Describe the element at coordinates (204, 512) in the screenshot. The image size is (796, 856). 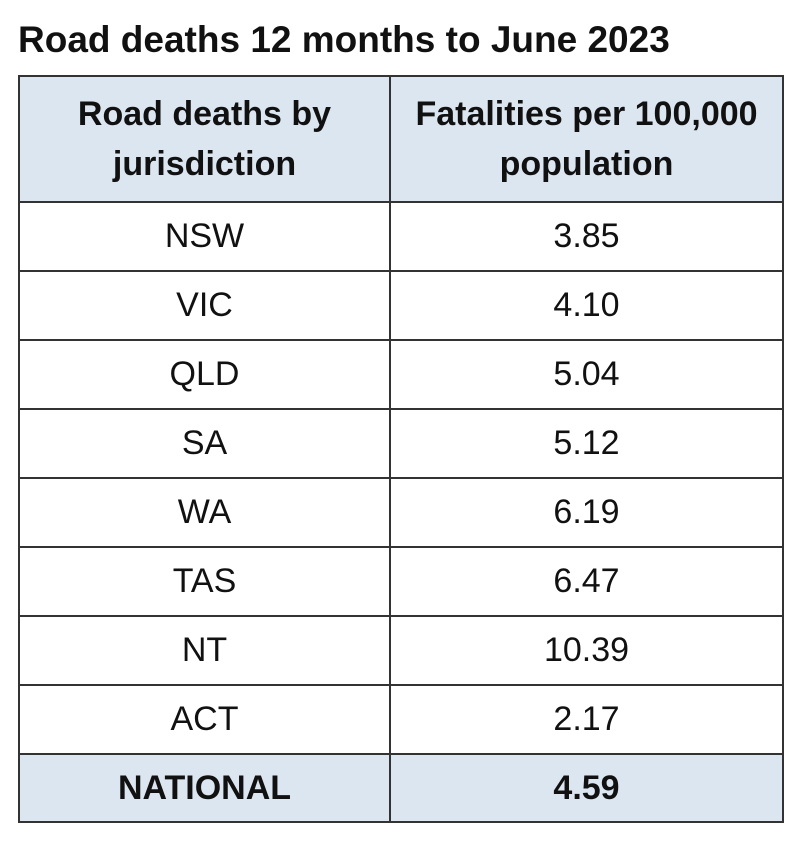
I see `jurisdiction-cell: WA` at that location.